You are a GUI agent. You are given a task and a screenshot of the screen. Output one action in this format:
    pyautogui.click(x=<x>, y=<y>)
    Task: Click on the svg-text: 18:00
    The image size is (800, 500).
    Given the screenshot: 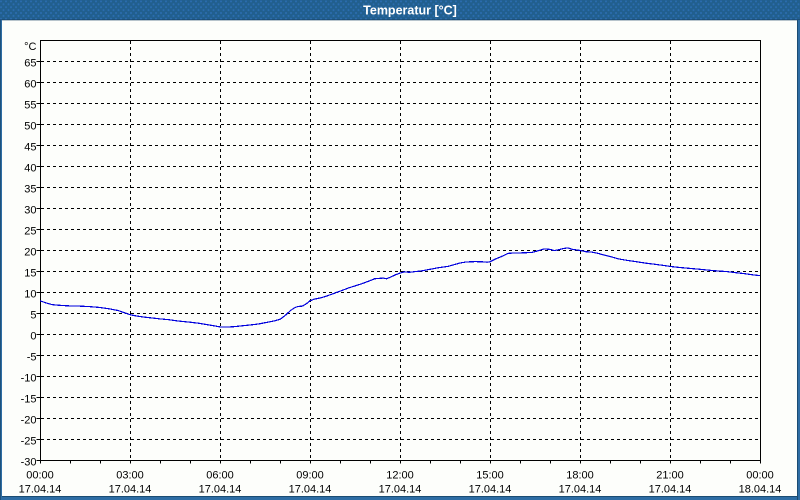 What is the action you would take?
    pyautogui.click(x=580, y=476)
    